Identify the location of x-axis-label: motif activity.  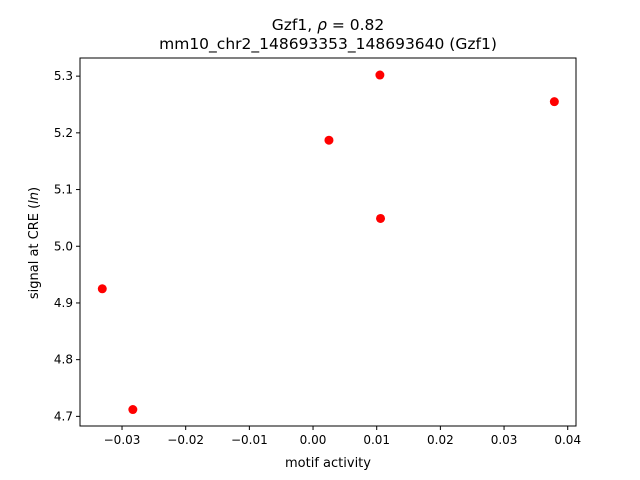
(328, 463).